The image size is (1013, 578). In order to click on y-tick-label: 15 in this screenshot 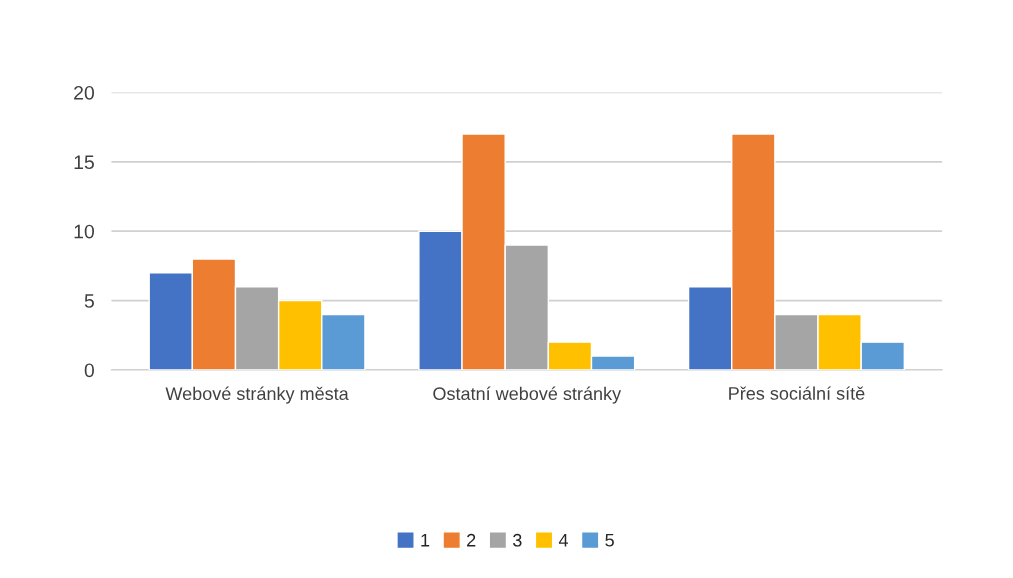, I will do `click(84, 162)`.